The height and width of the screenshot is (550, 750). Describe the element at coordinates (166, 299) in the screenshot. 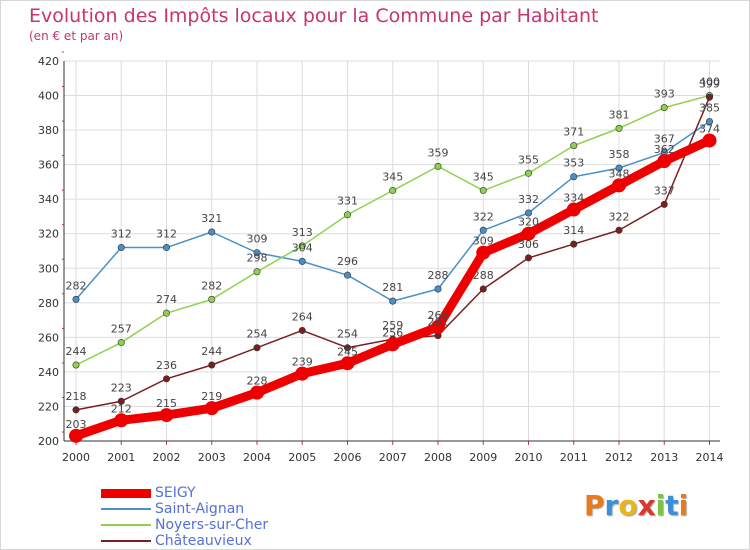

I see `data-label: 274` at that location.